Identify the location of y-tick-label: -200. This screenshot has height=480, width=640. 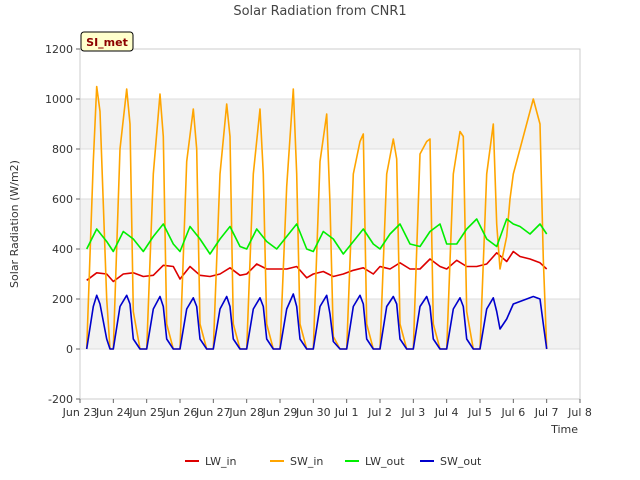
(60, 399).